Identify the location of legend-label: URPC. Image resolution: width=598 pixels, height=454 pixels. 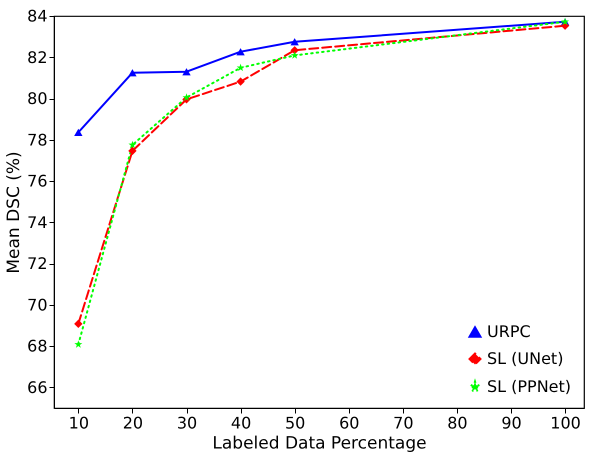
(509, 331).